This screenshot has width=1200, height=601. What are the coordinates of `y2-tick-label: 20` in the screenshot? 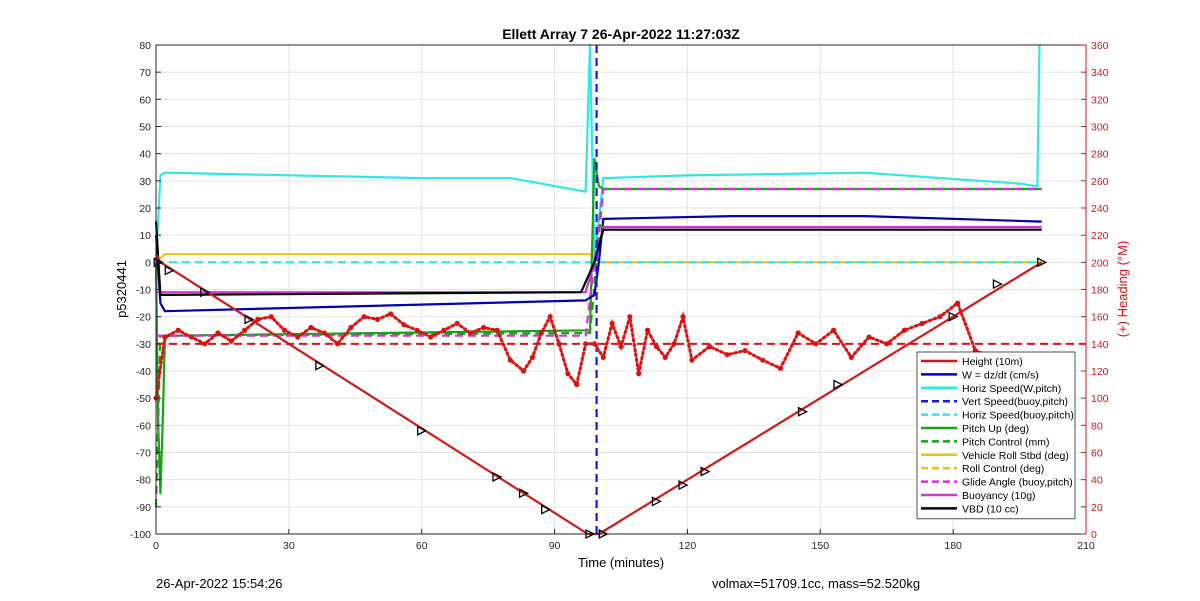 It's located at (1097, 508).